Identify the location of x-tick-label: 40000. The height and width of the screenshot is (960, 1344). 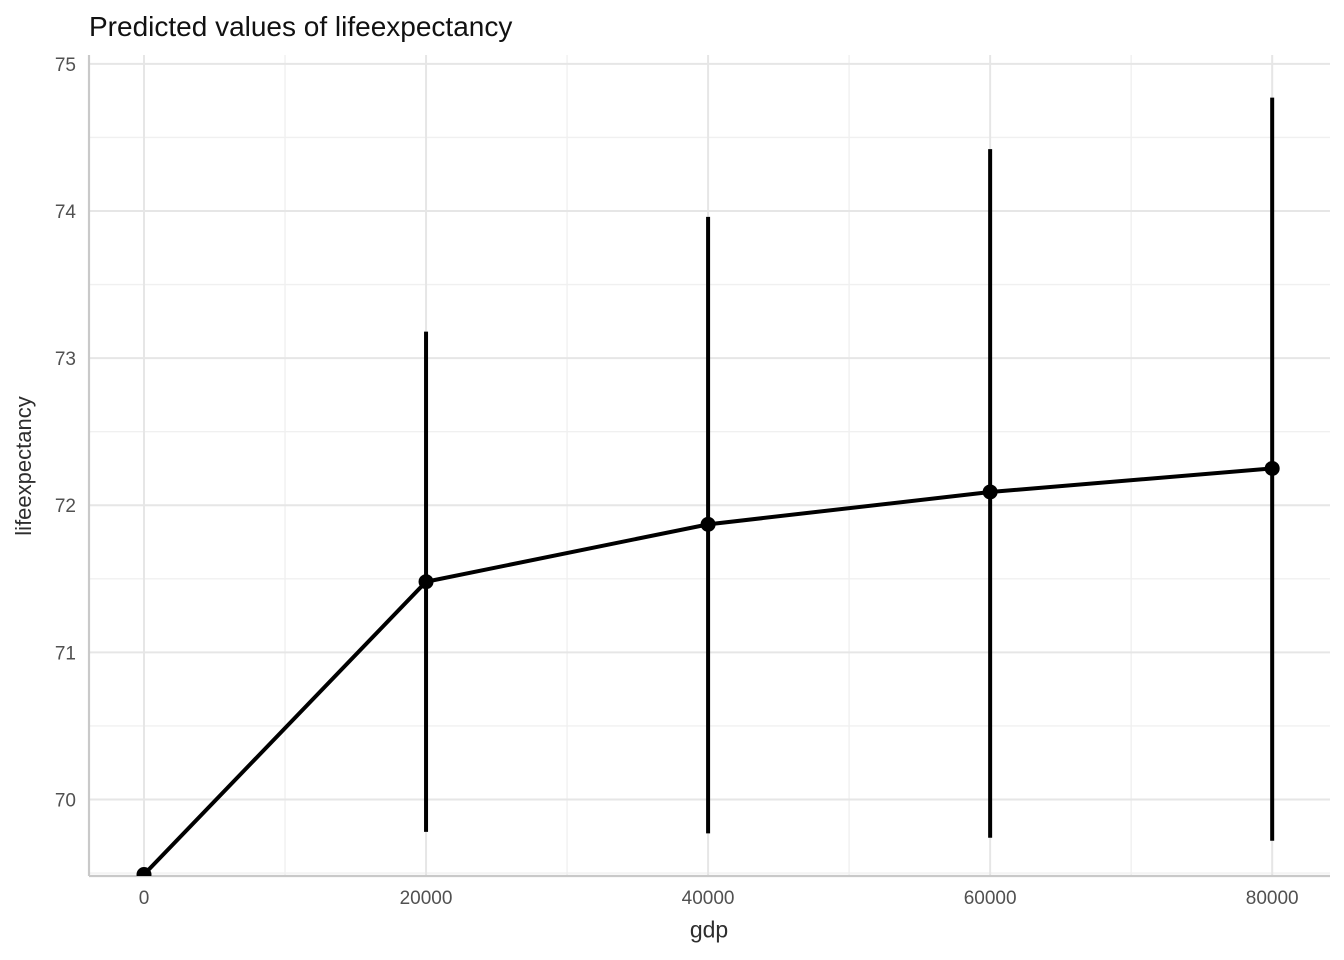
(708, 898).